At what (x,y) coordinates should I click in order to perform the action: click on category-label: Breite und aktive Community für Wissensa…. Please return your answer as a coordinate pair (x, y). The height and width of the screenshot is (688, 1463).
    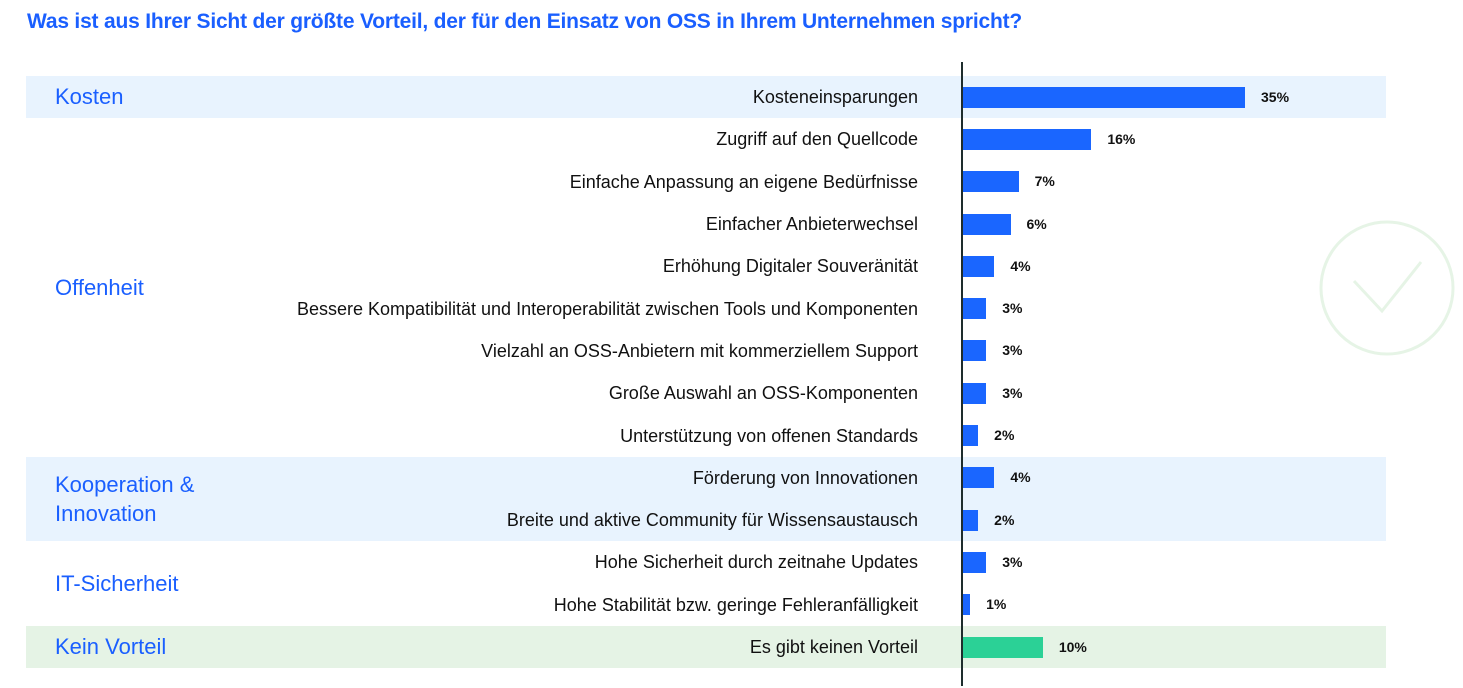
    Looking at the image, I should click on (712, 520).